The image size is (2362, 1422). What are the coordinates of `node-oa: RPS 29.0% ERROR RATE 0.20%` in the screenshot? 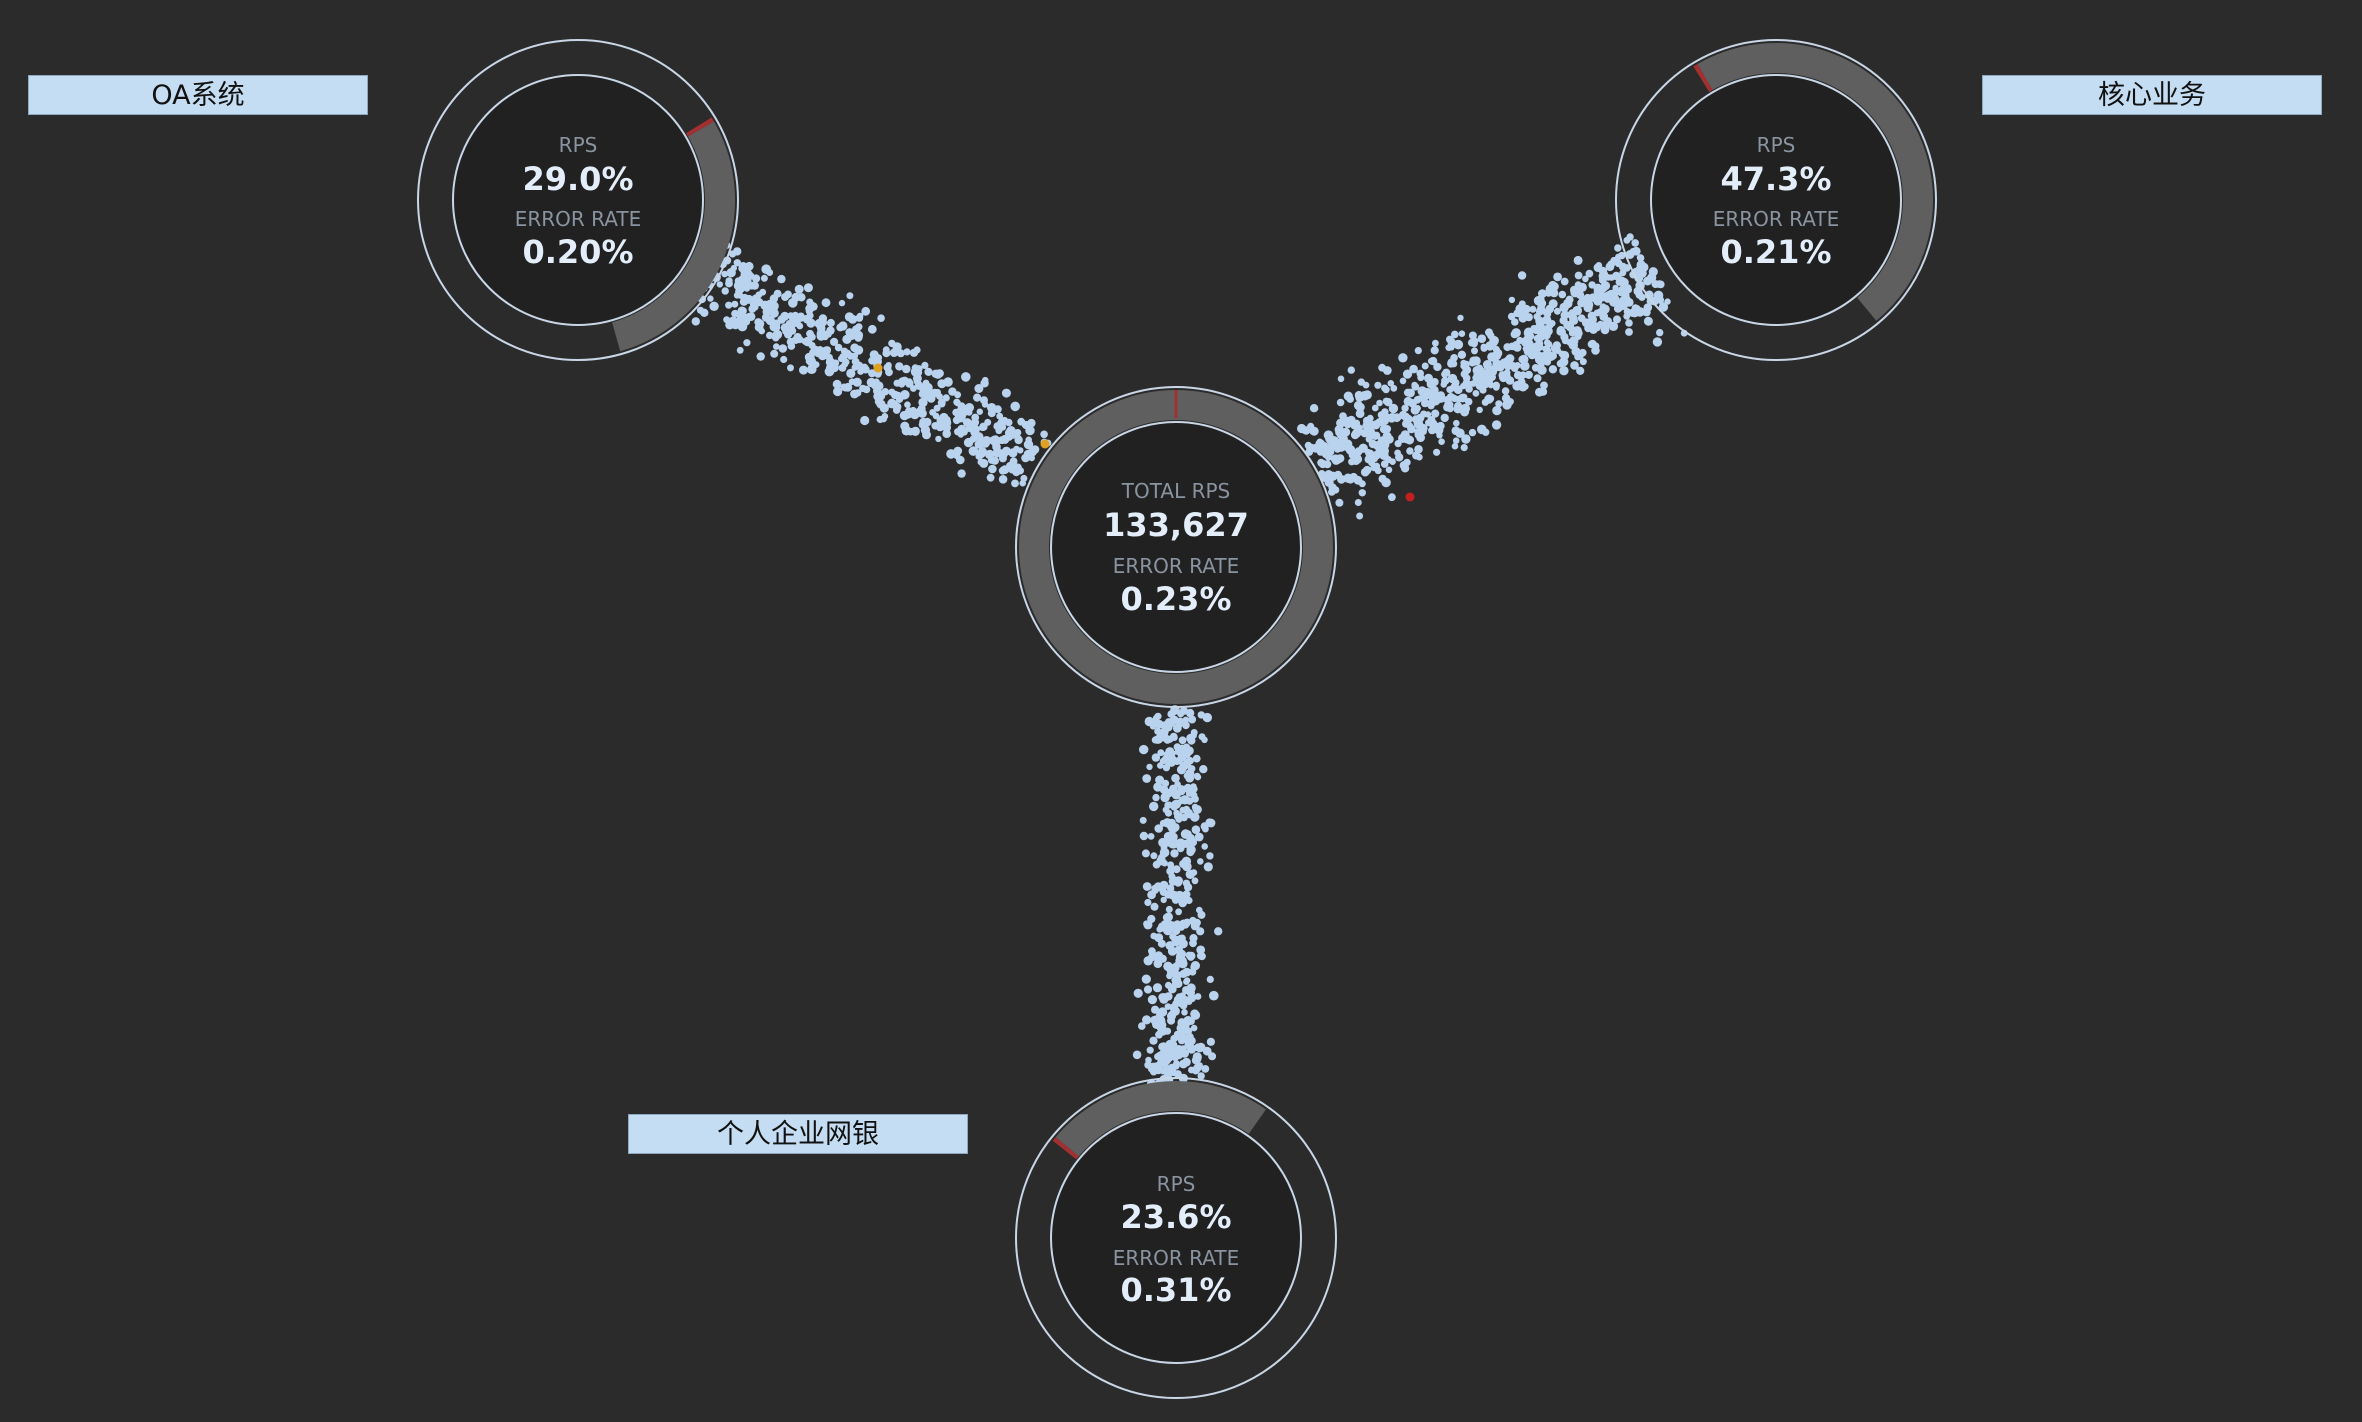 It's located at (578, 200).